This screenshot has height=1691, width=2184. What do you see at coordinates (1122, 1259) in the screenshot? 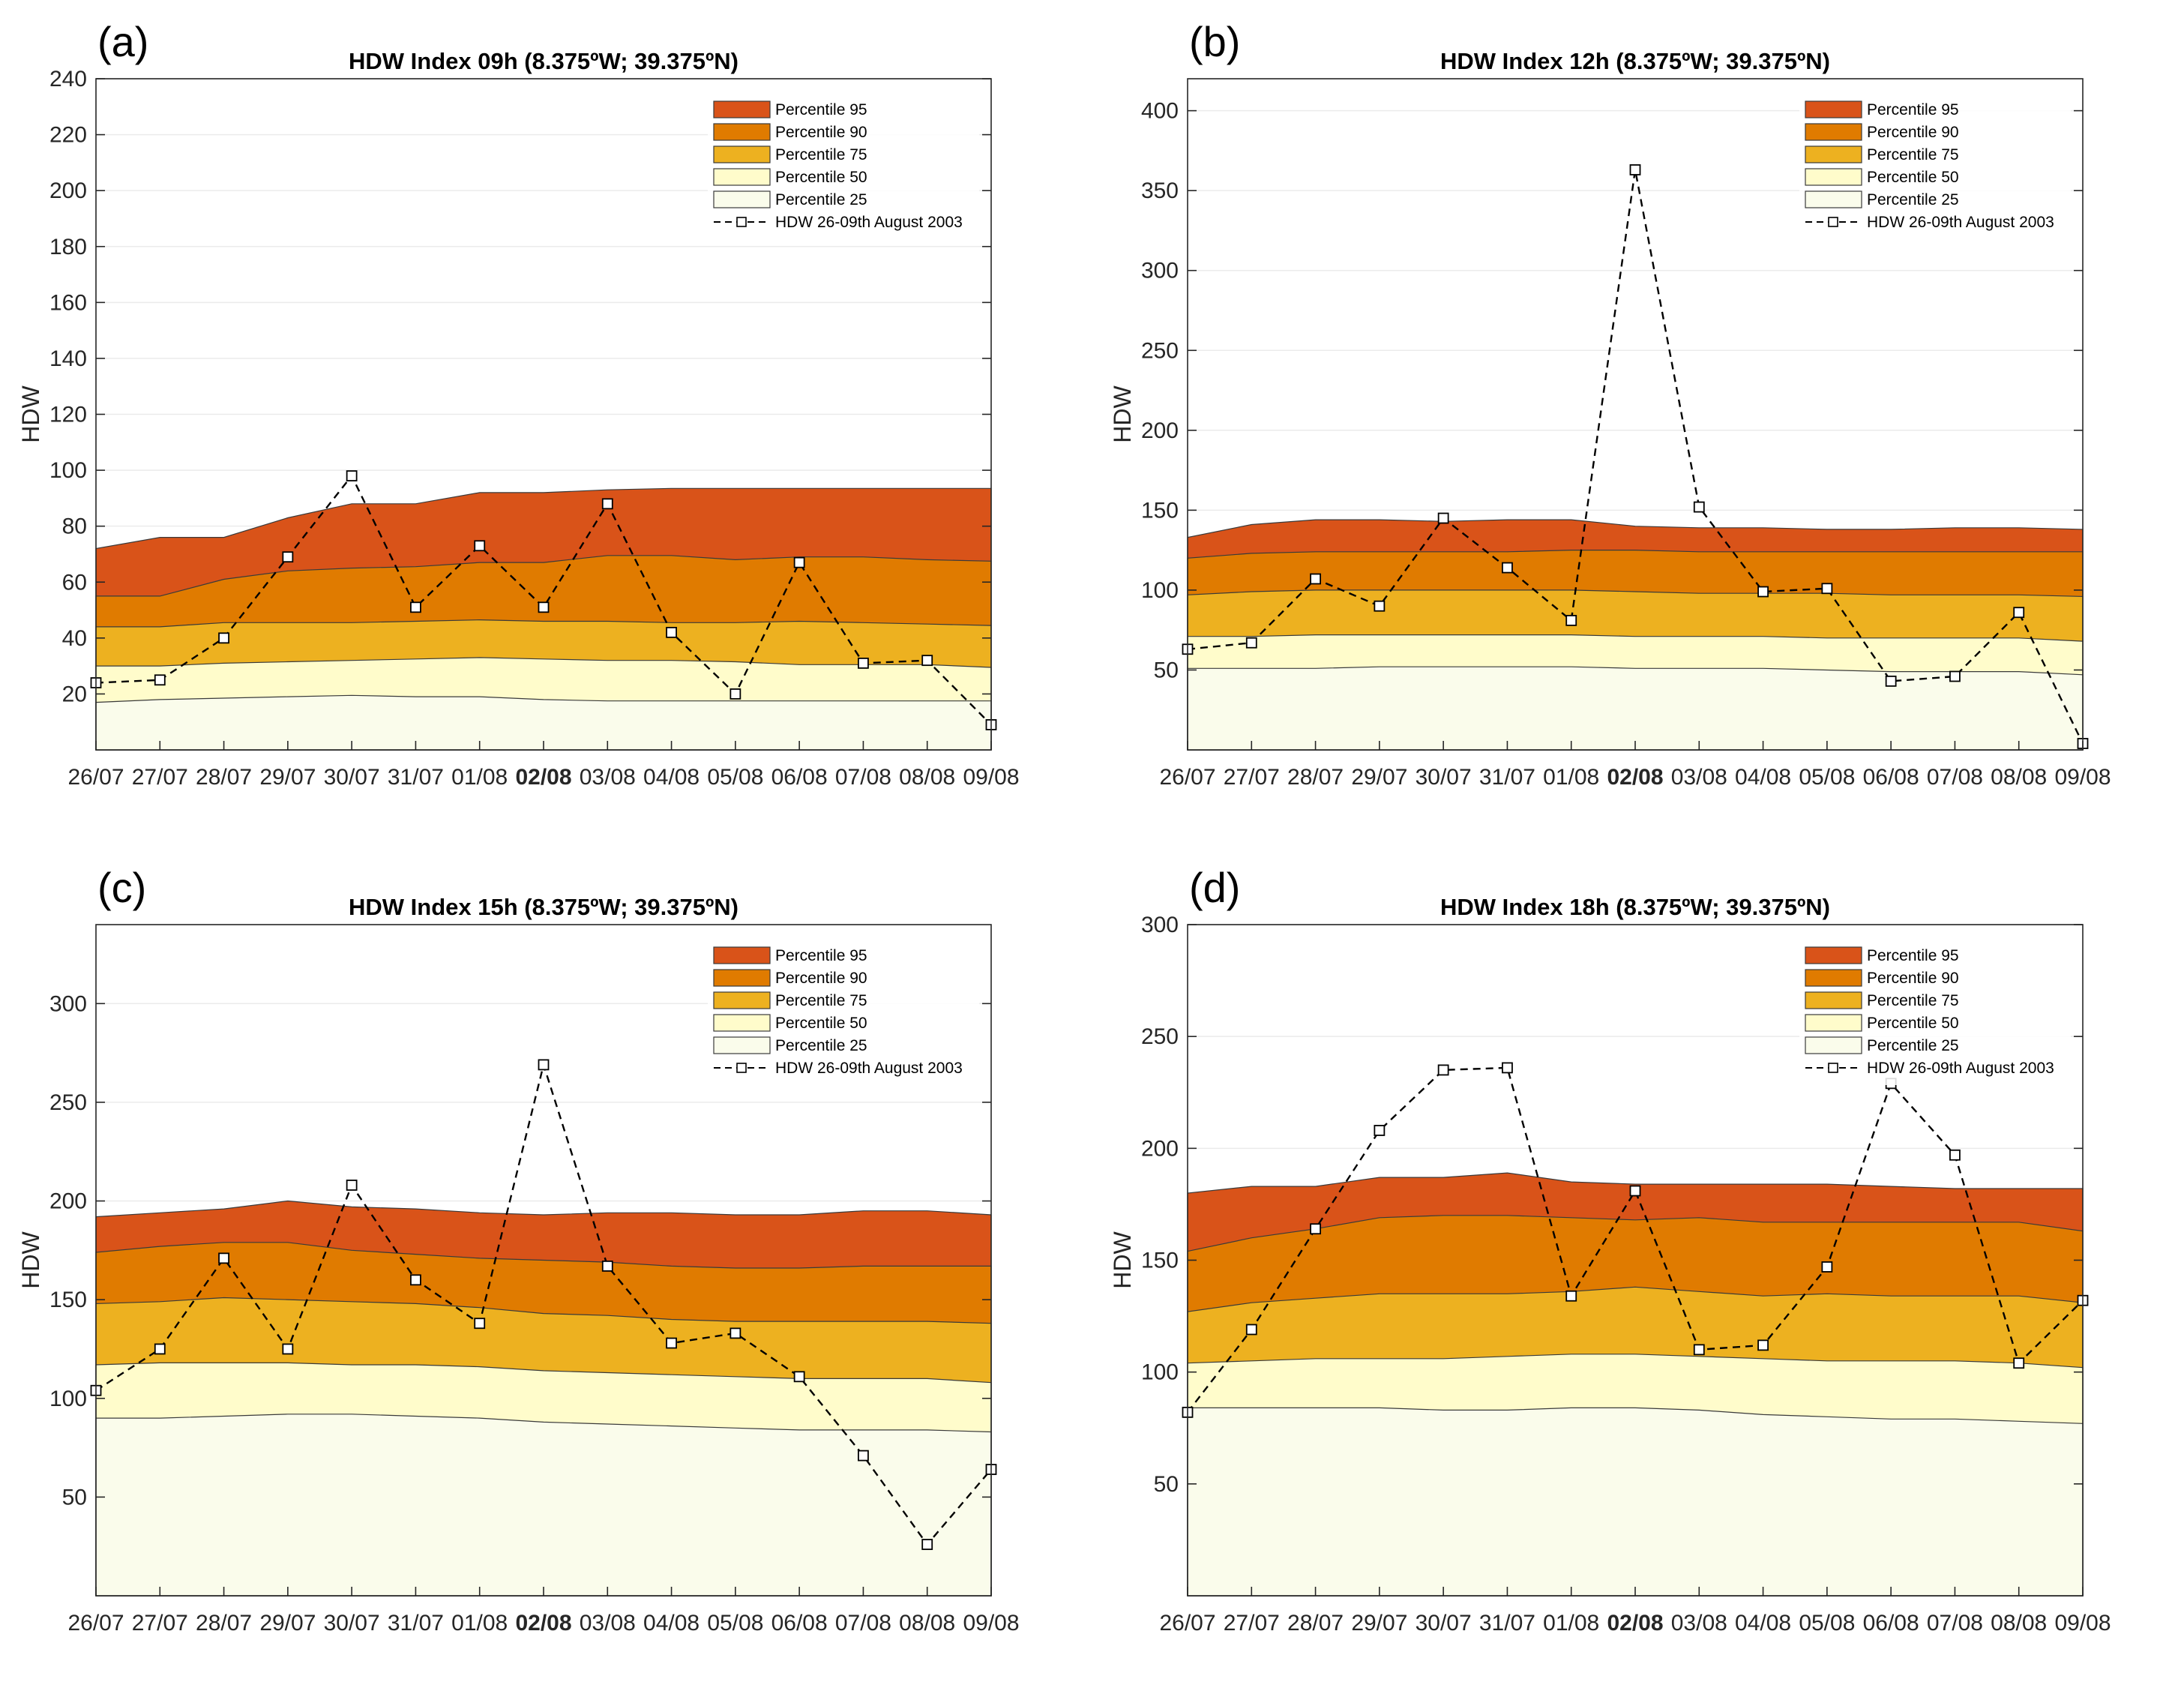
I see `y-axis-label: HDW` at bounding box center [1122, 1259].